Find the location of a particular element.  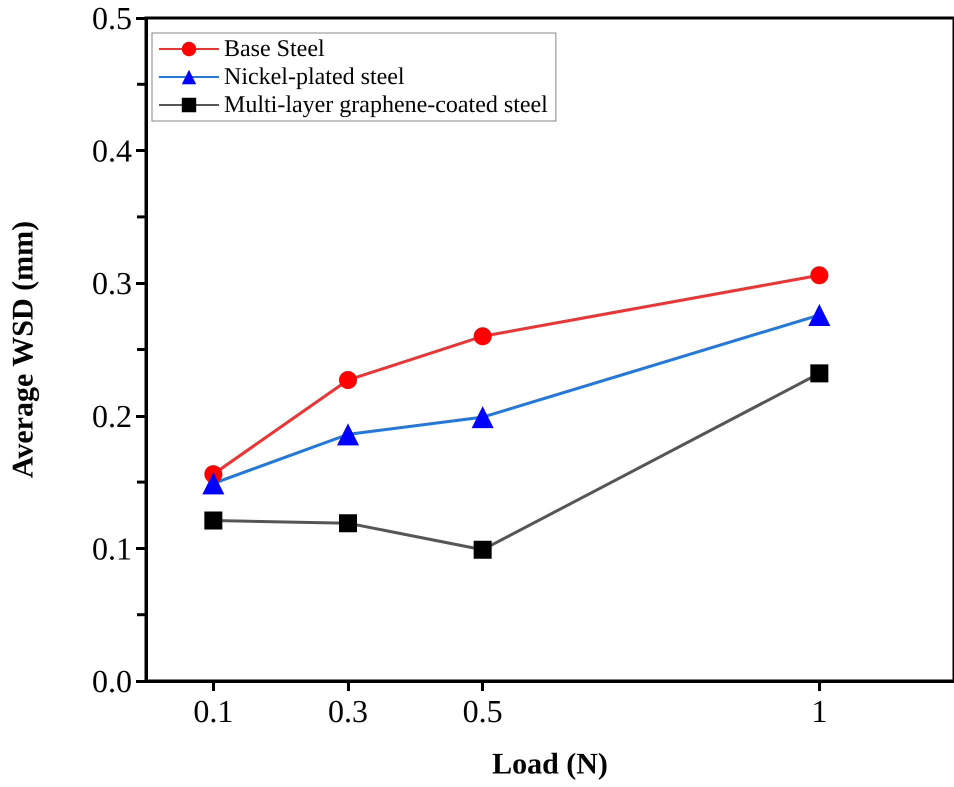

x-axis-title: Load (N) is located at coordinates (550, 764).